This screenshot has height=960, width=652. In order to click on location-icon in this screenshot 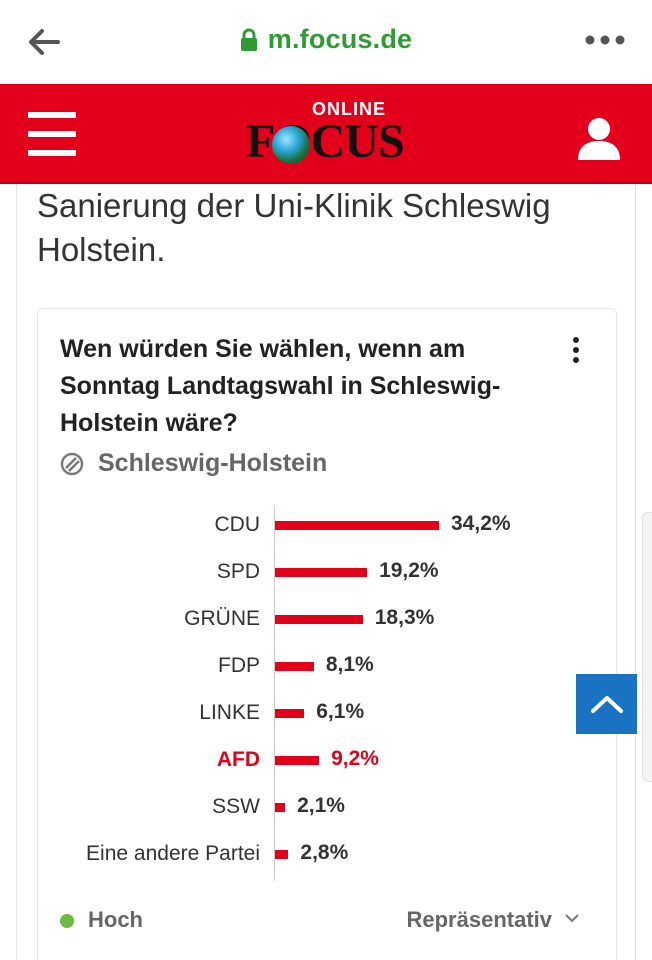, I will do `click(72, 463)`.